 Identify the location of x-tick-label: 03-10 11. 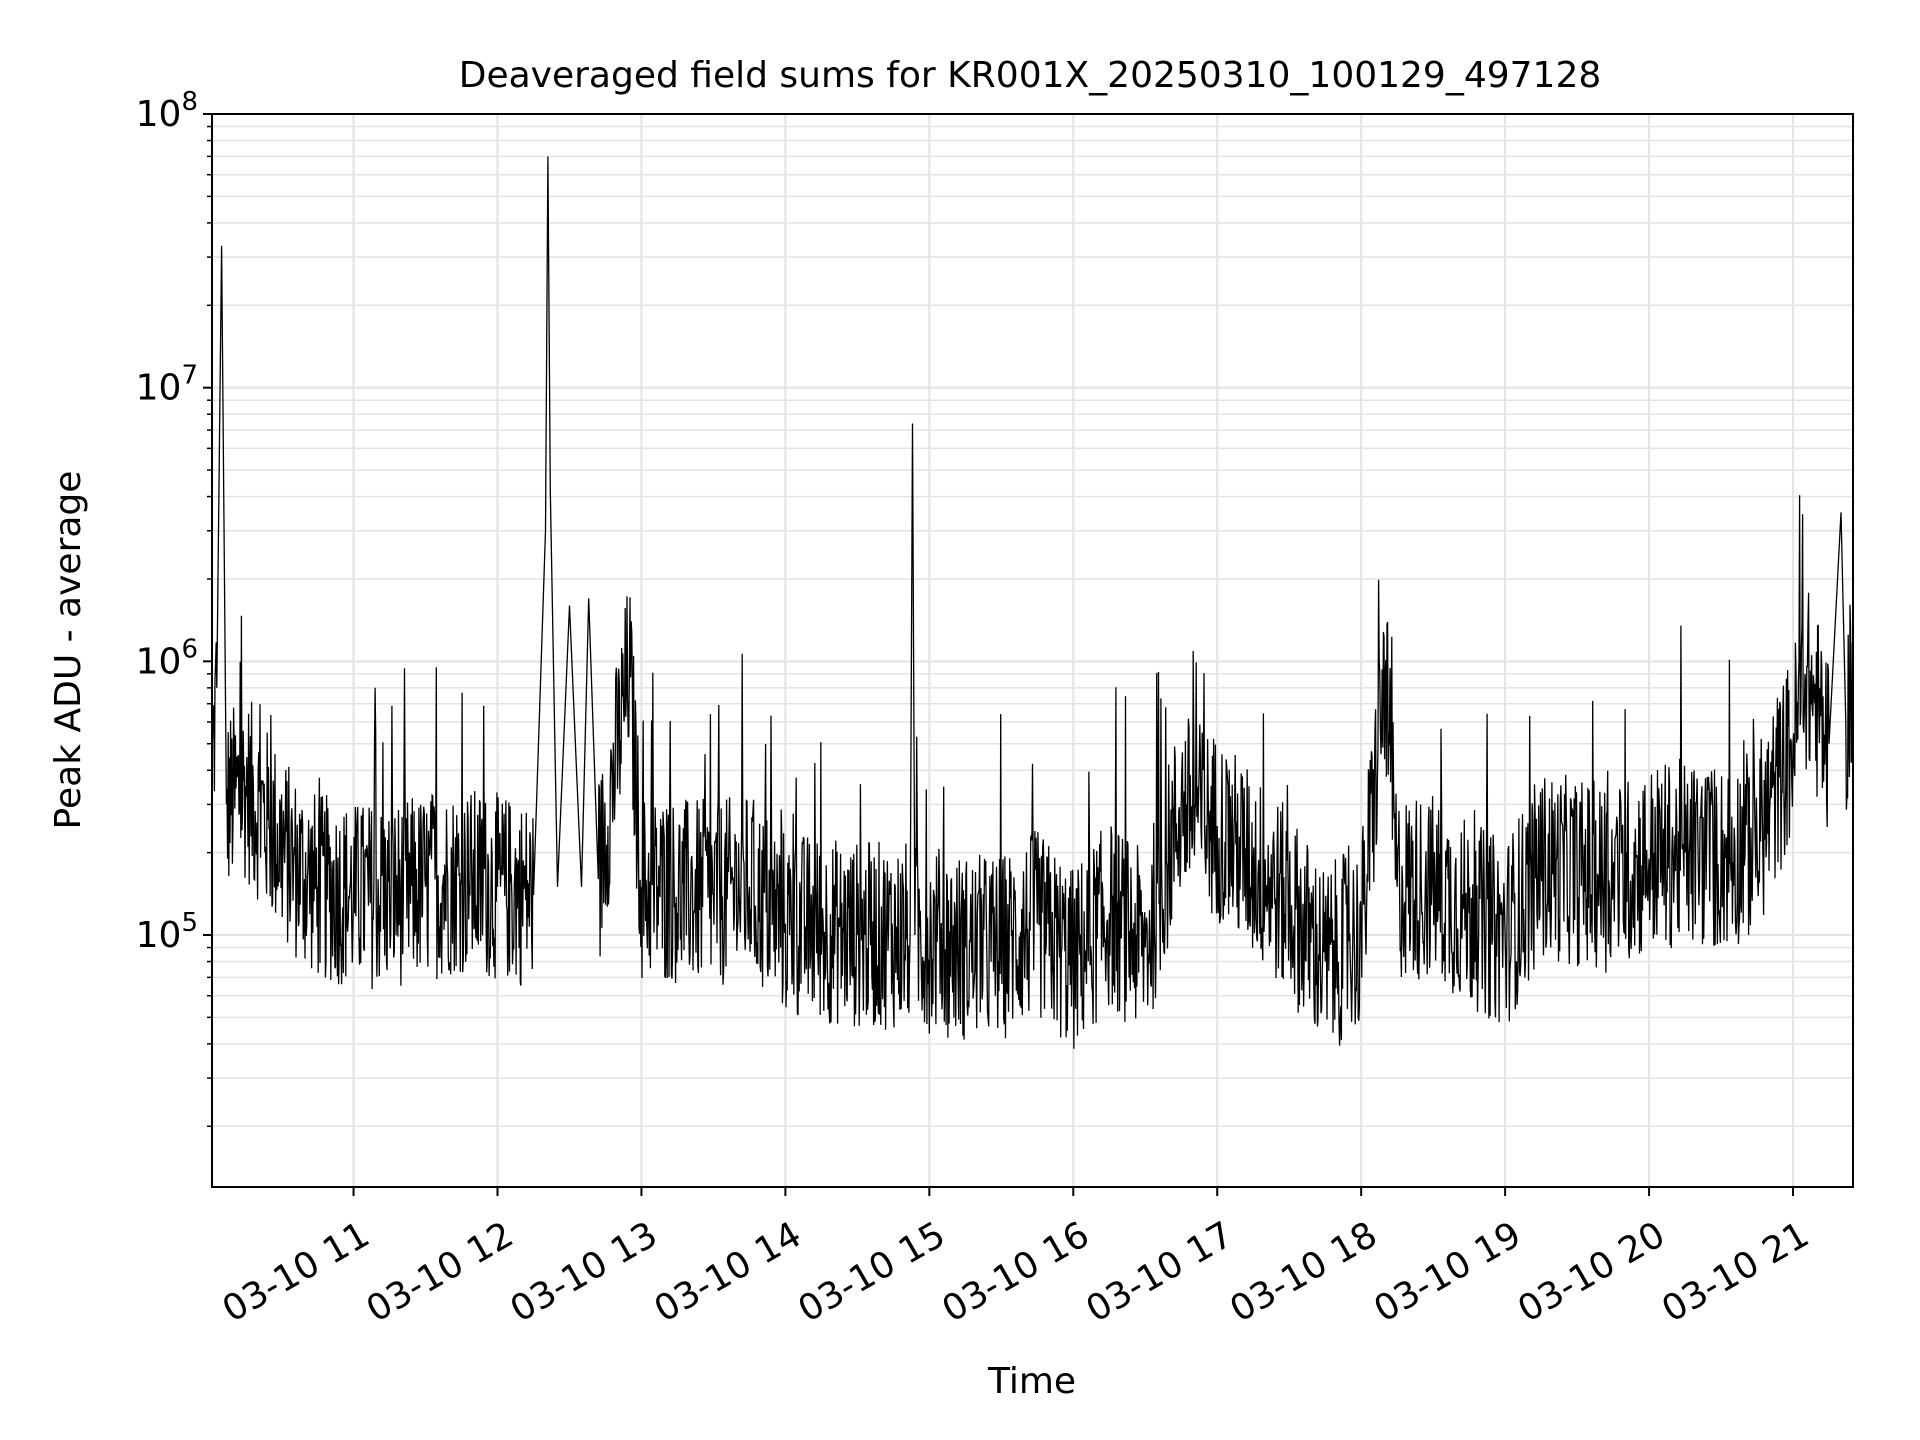
(296, 1272).